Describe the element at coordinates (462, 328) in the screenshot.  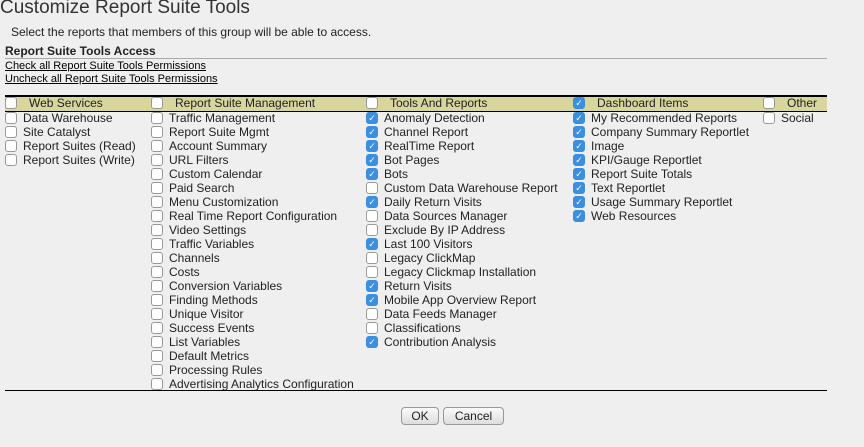
I see `permission-classifications: Classifications` at that location.